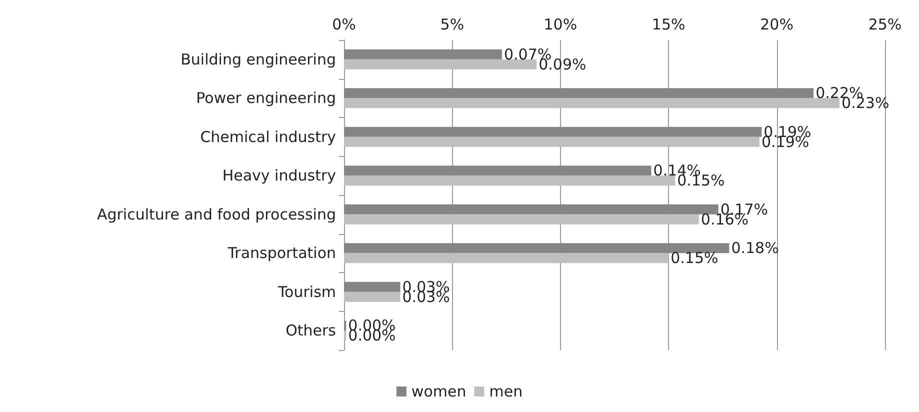 The height and width of the screenshot is (412, 919). What do you see at coordinates (266, 98) in the screenshot?
I see `y-tick-label: Power engineering` at bounding box center [266, 98].